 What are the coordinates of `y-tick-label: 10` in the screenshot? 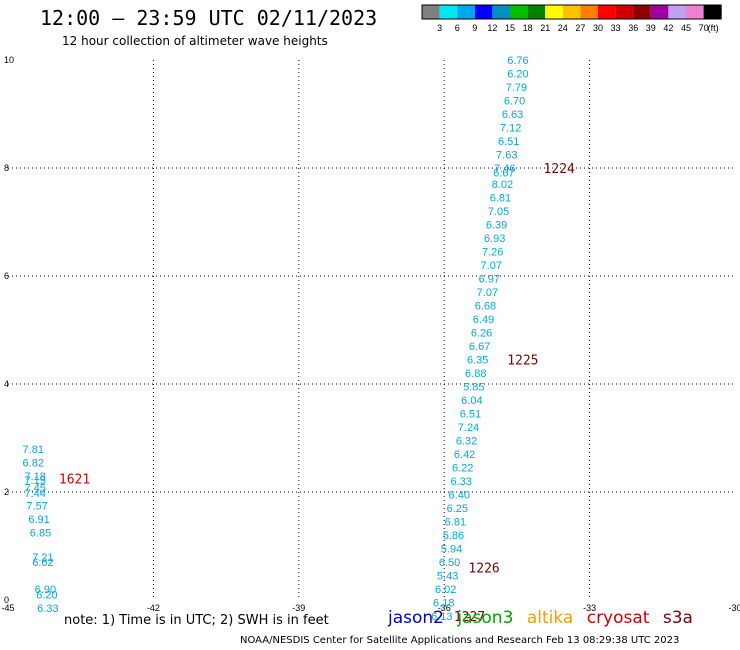 It's located at (9, 60).